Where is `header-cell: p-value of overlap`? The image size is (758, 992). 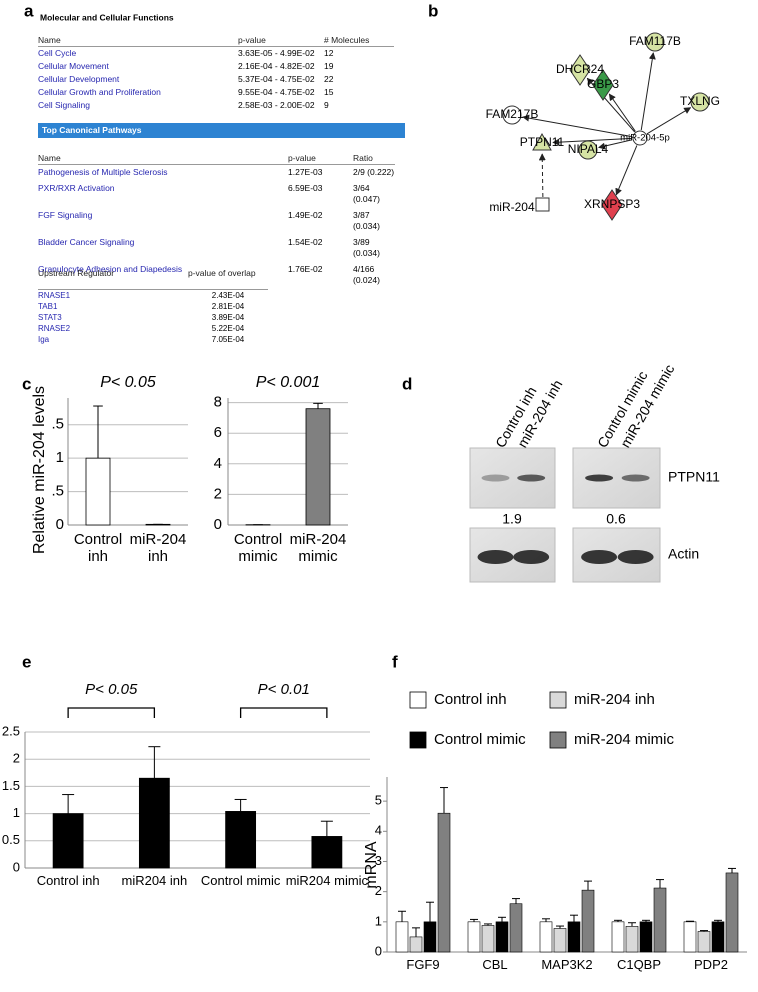 header-cell: p-value of overlap is located at coordinates (222, 273).